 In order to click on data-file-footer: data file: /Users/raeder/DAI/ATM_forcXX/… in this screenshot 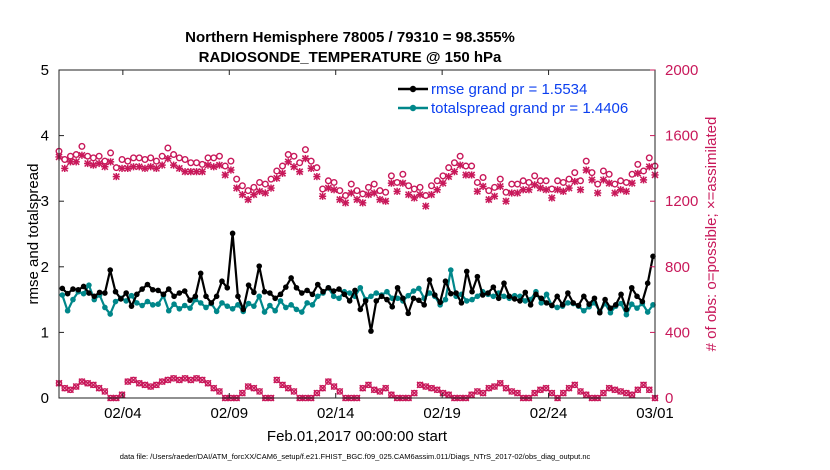, I will do `click(355, 456)`.